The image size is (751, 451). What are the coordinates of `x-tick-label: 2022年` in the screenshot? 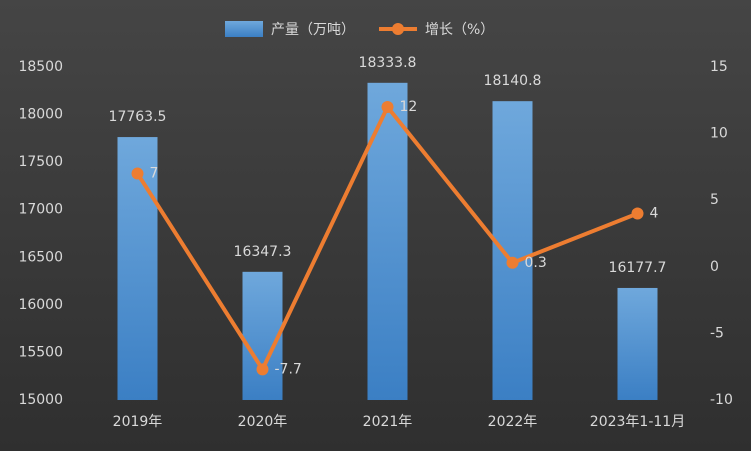 It's located at (513, 422).